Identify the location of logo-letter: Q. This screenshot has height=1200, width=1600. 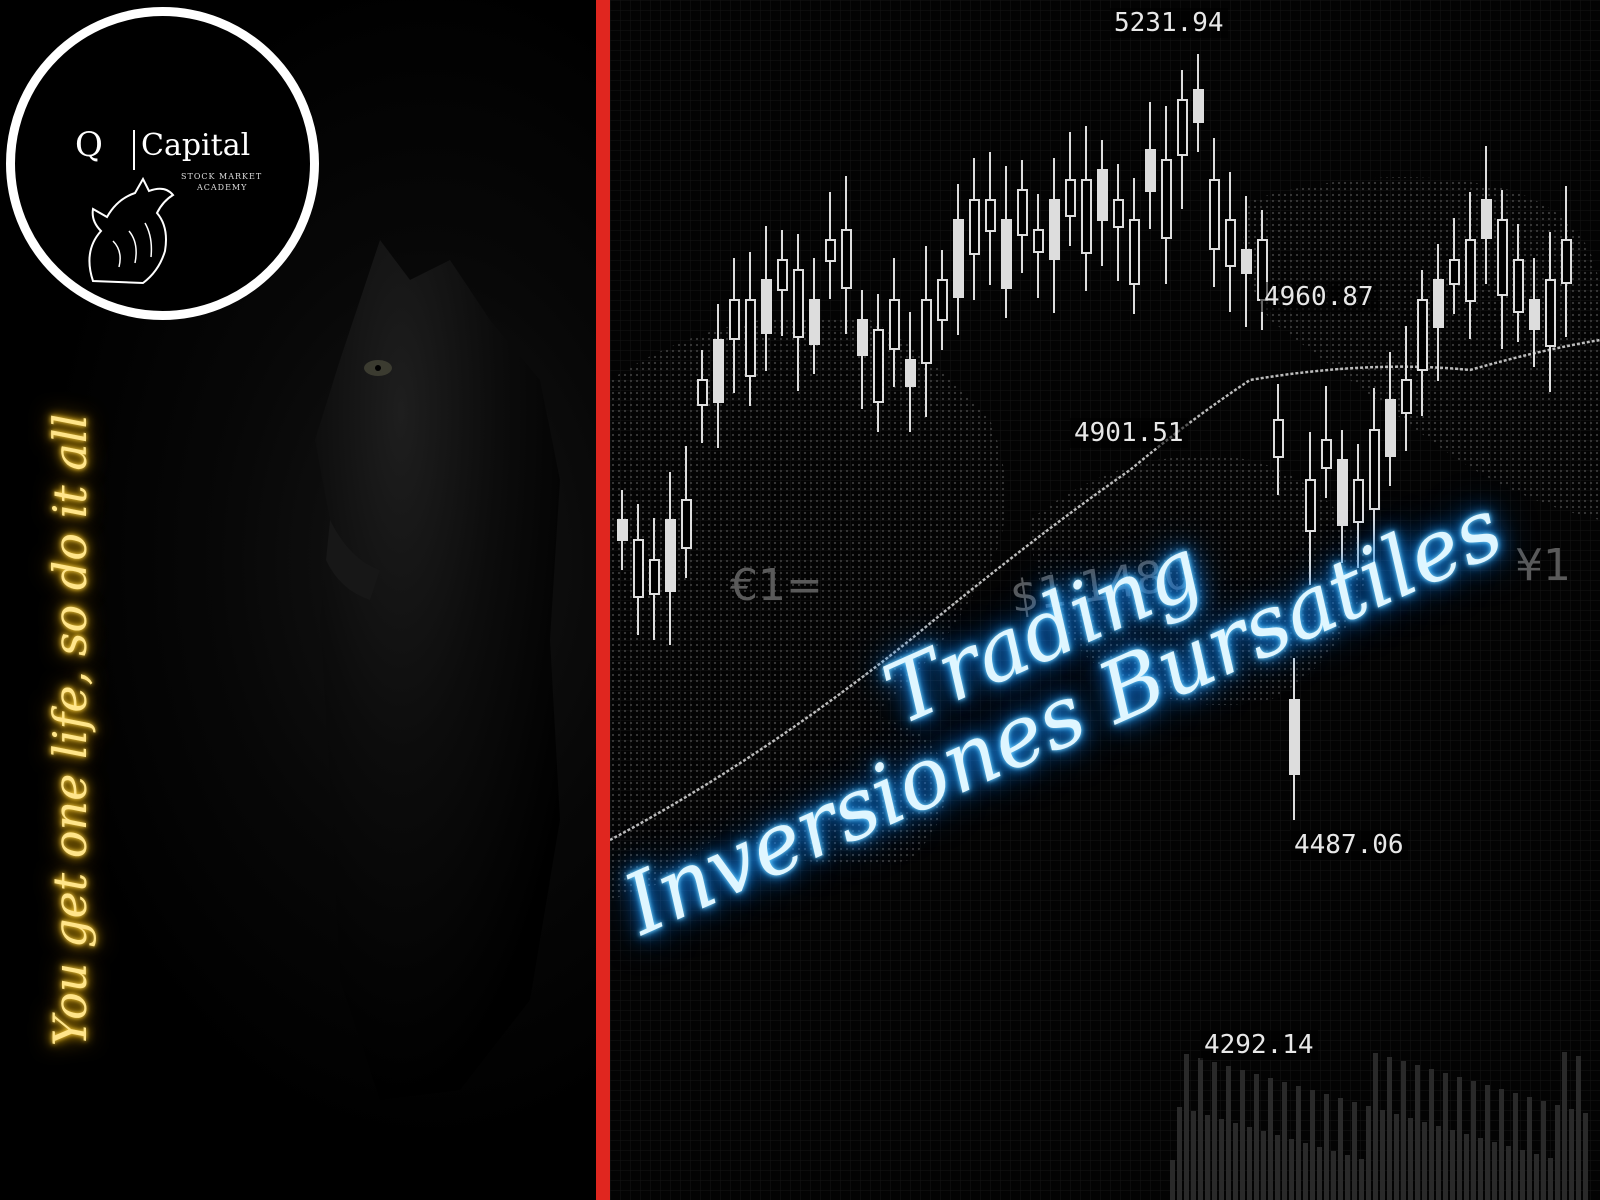
(89, 145).